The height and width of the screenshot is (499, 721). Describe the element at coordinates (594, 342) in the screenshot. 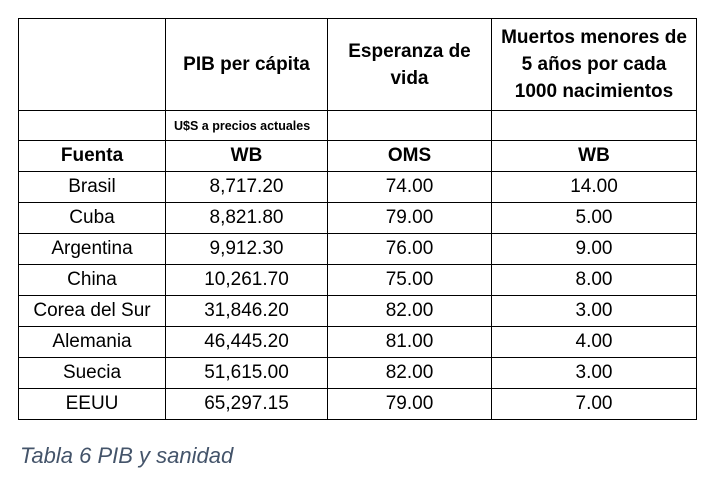

I see `mortalidad-cell: 4.00` at that location.